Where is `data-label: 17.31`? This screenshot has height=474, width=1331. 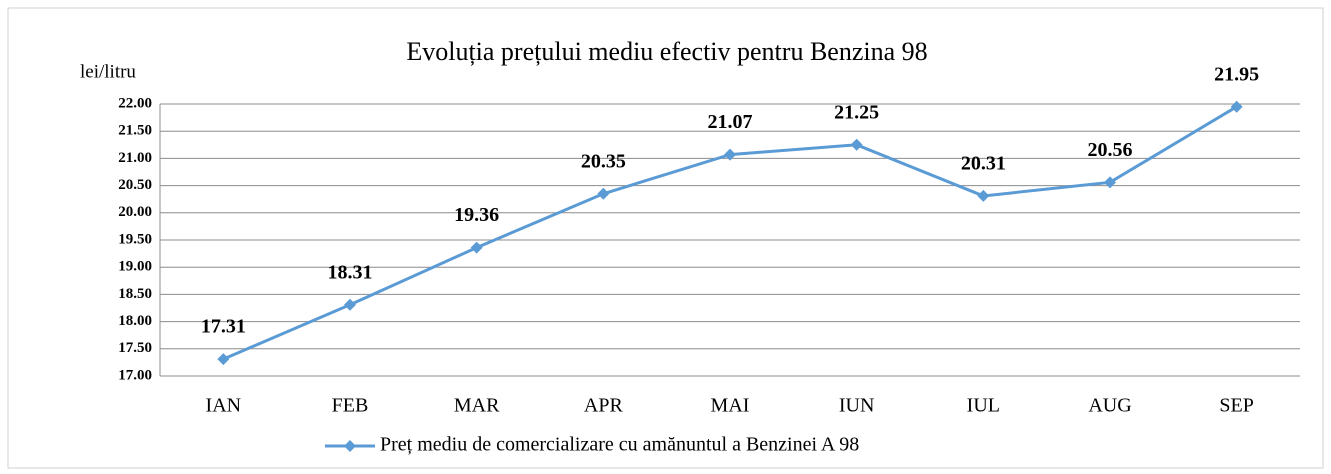
data-label: 17.31 is located at coordinates (223, 327).